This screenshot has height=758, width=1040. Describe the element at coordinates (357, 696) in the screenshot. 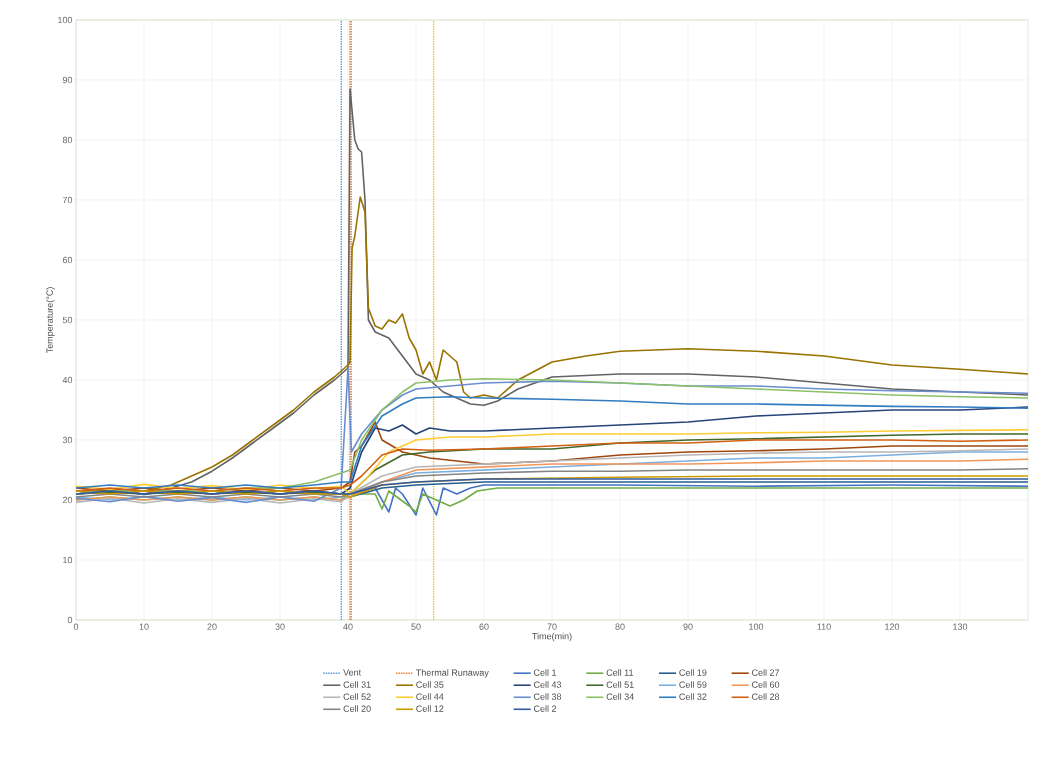

I see `legend-label: Cell 52` at that location.